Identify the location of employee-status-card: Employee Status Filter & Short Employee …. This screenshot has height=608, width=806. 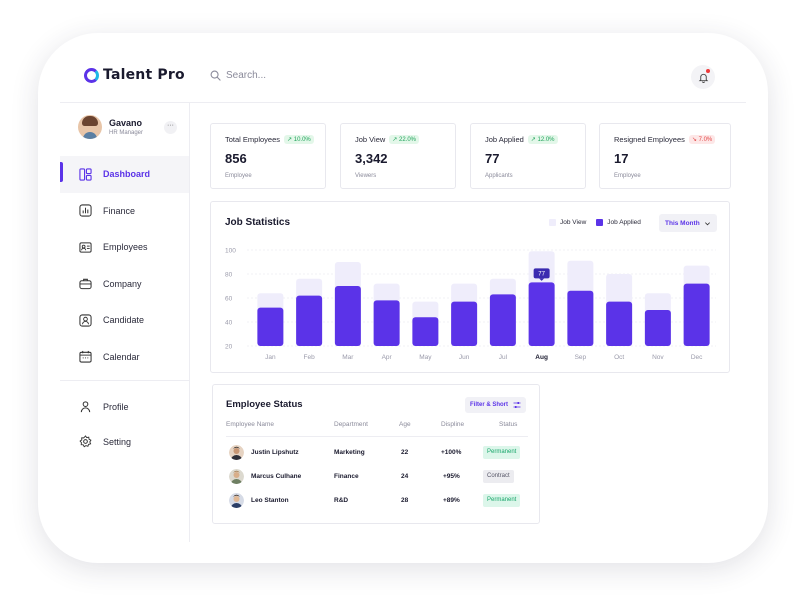
(376, 454).